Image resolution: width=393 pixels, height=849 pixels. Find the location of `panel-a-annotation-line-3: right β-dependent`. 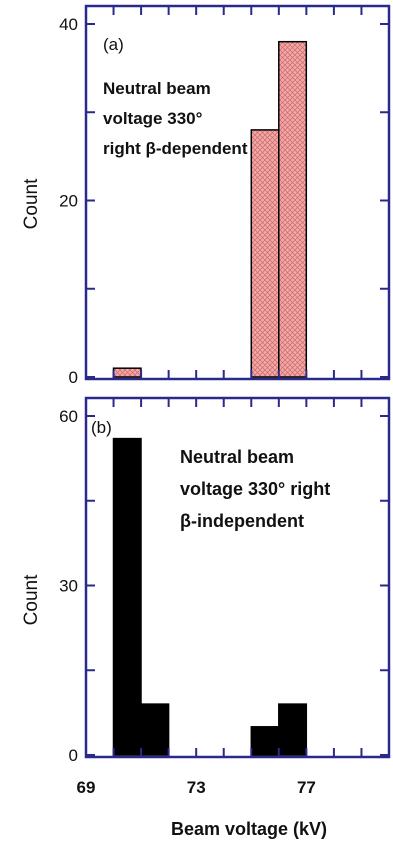

panel-a-annotation-line-3: right β-dependent is located at coordinates (175, 148).